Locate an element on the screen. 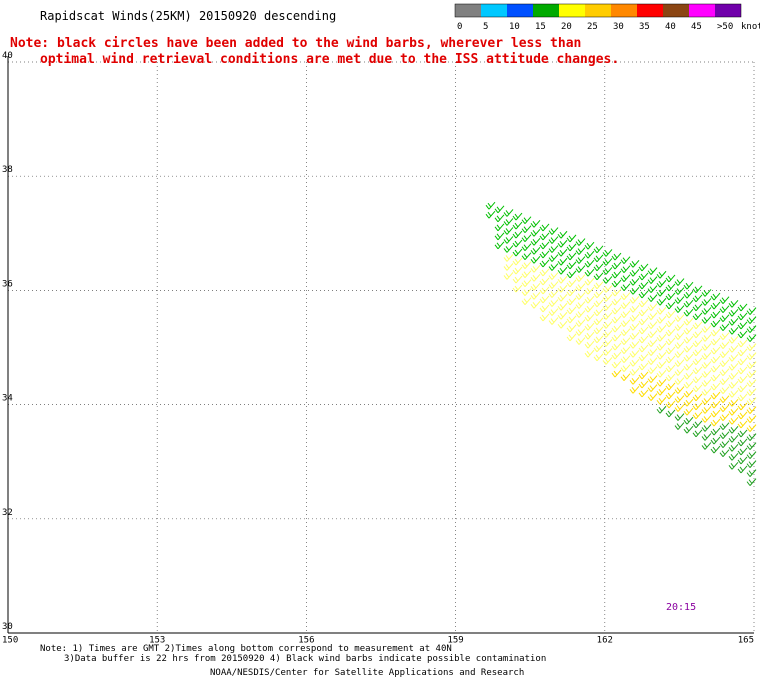 Image resolution: width=760 pixels, height=688 pixels. y-tick-label: 32 is located at coordinates (7, 513).